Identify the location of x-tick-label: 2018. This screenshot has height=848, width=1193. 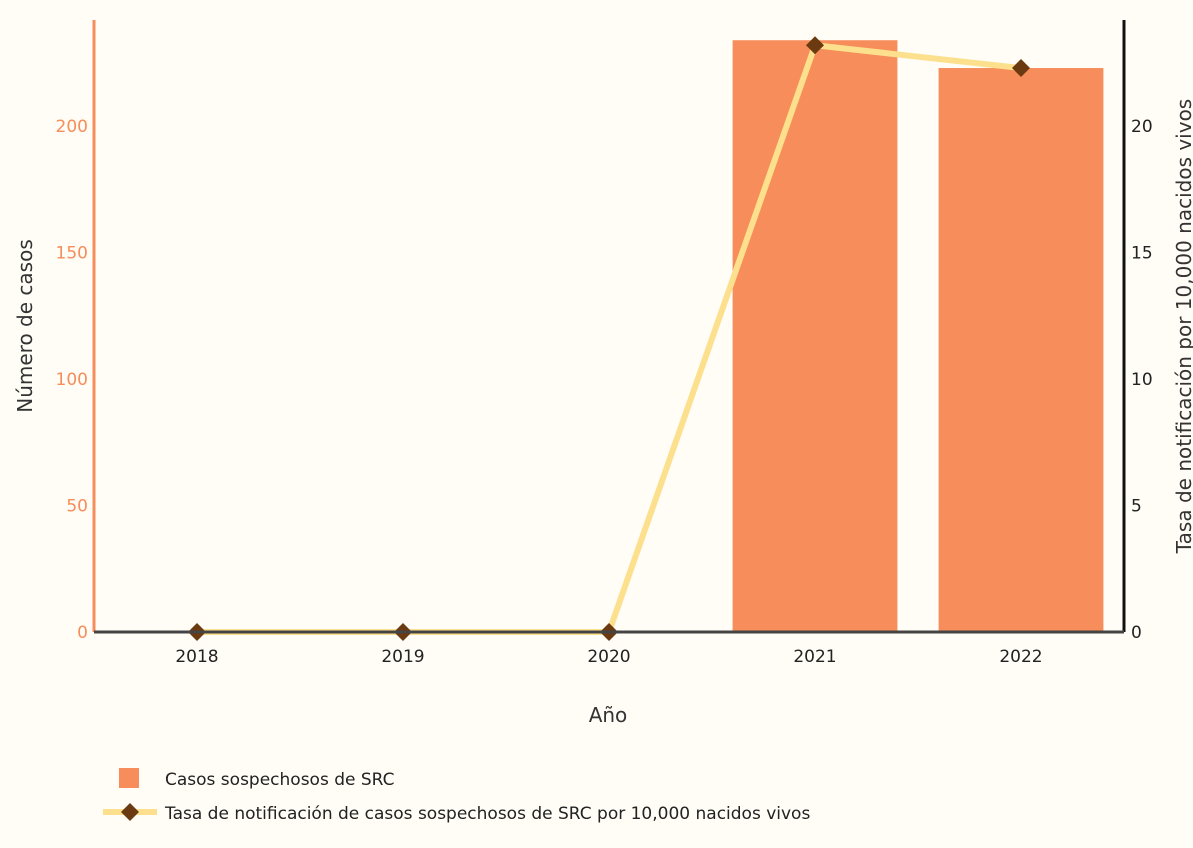
(196, 657).